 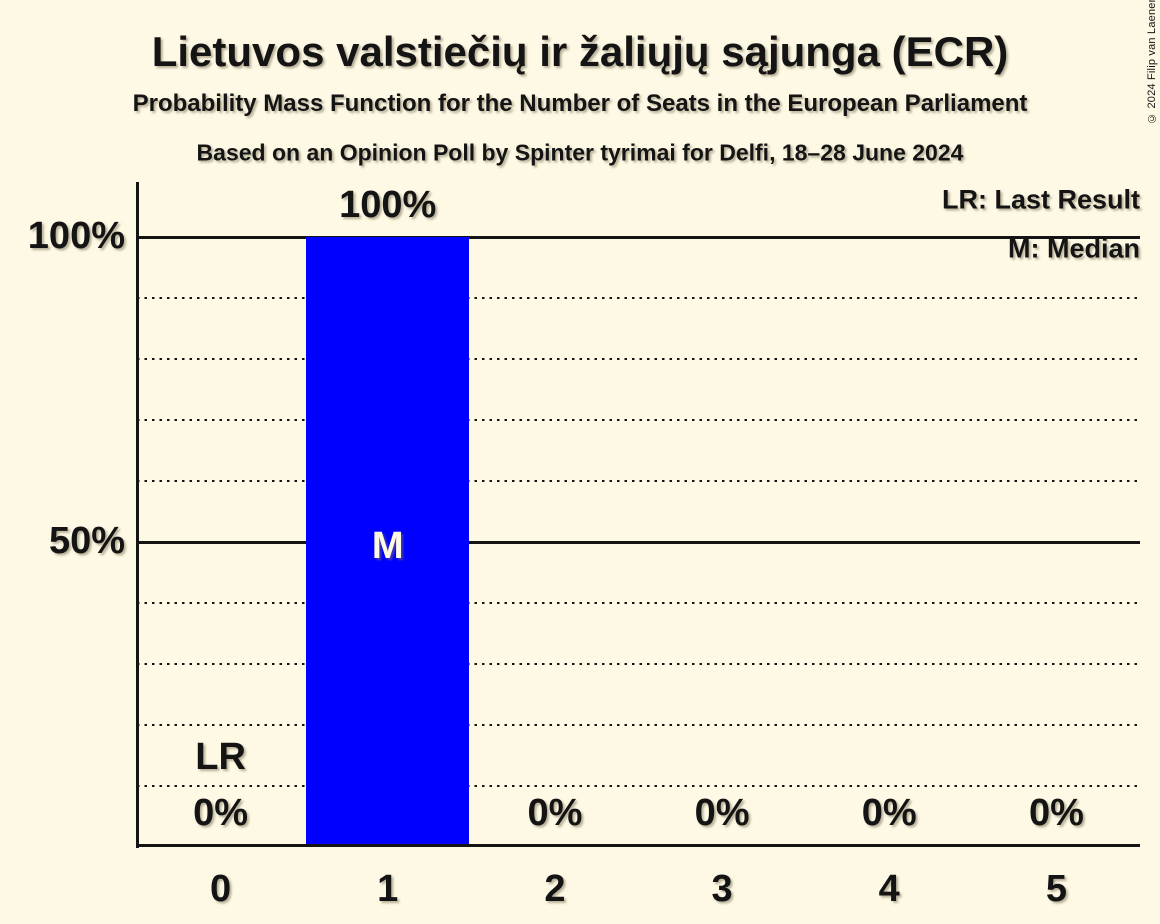 What do you see at coordinates (555, 813) in the screenshot?
I see `value-label-seats-2: 0%` at bounding box center [555, 813].